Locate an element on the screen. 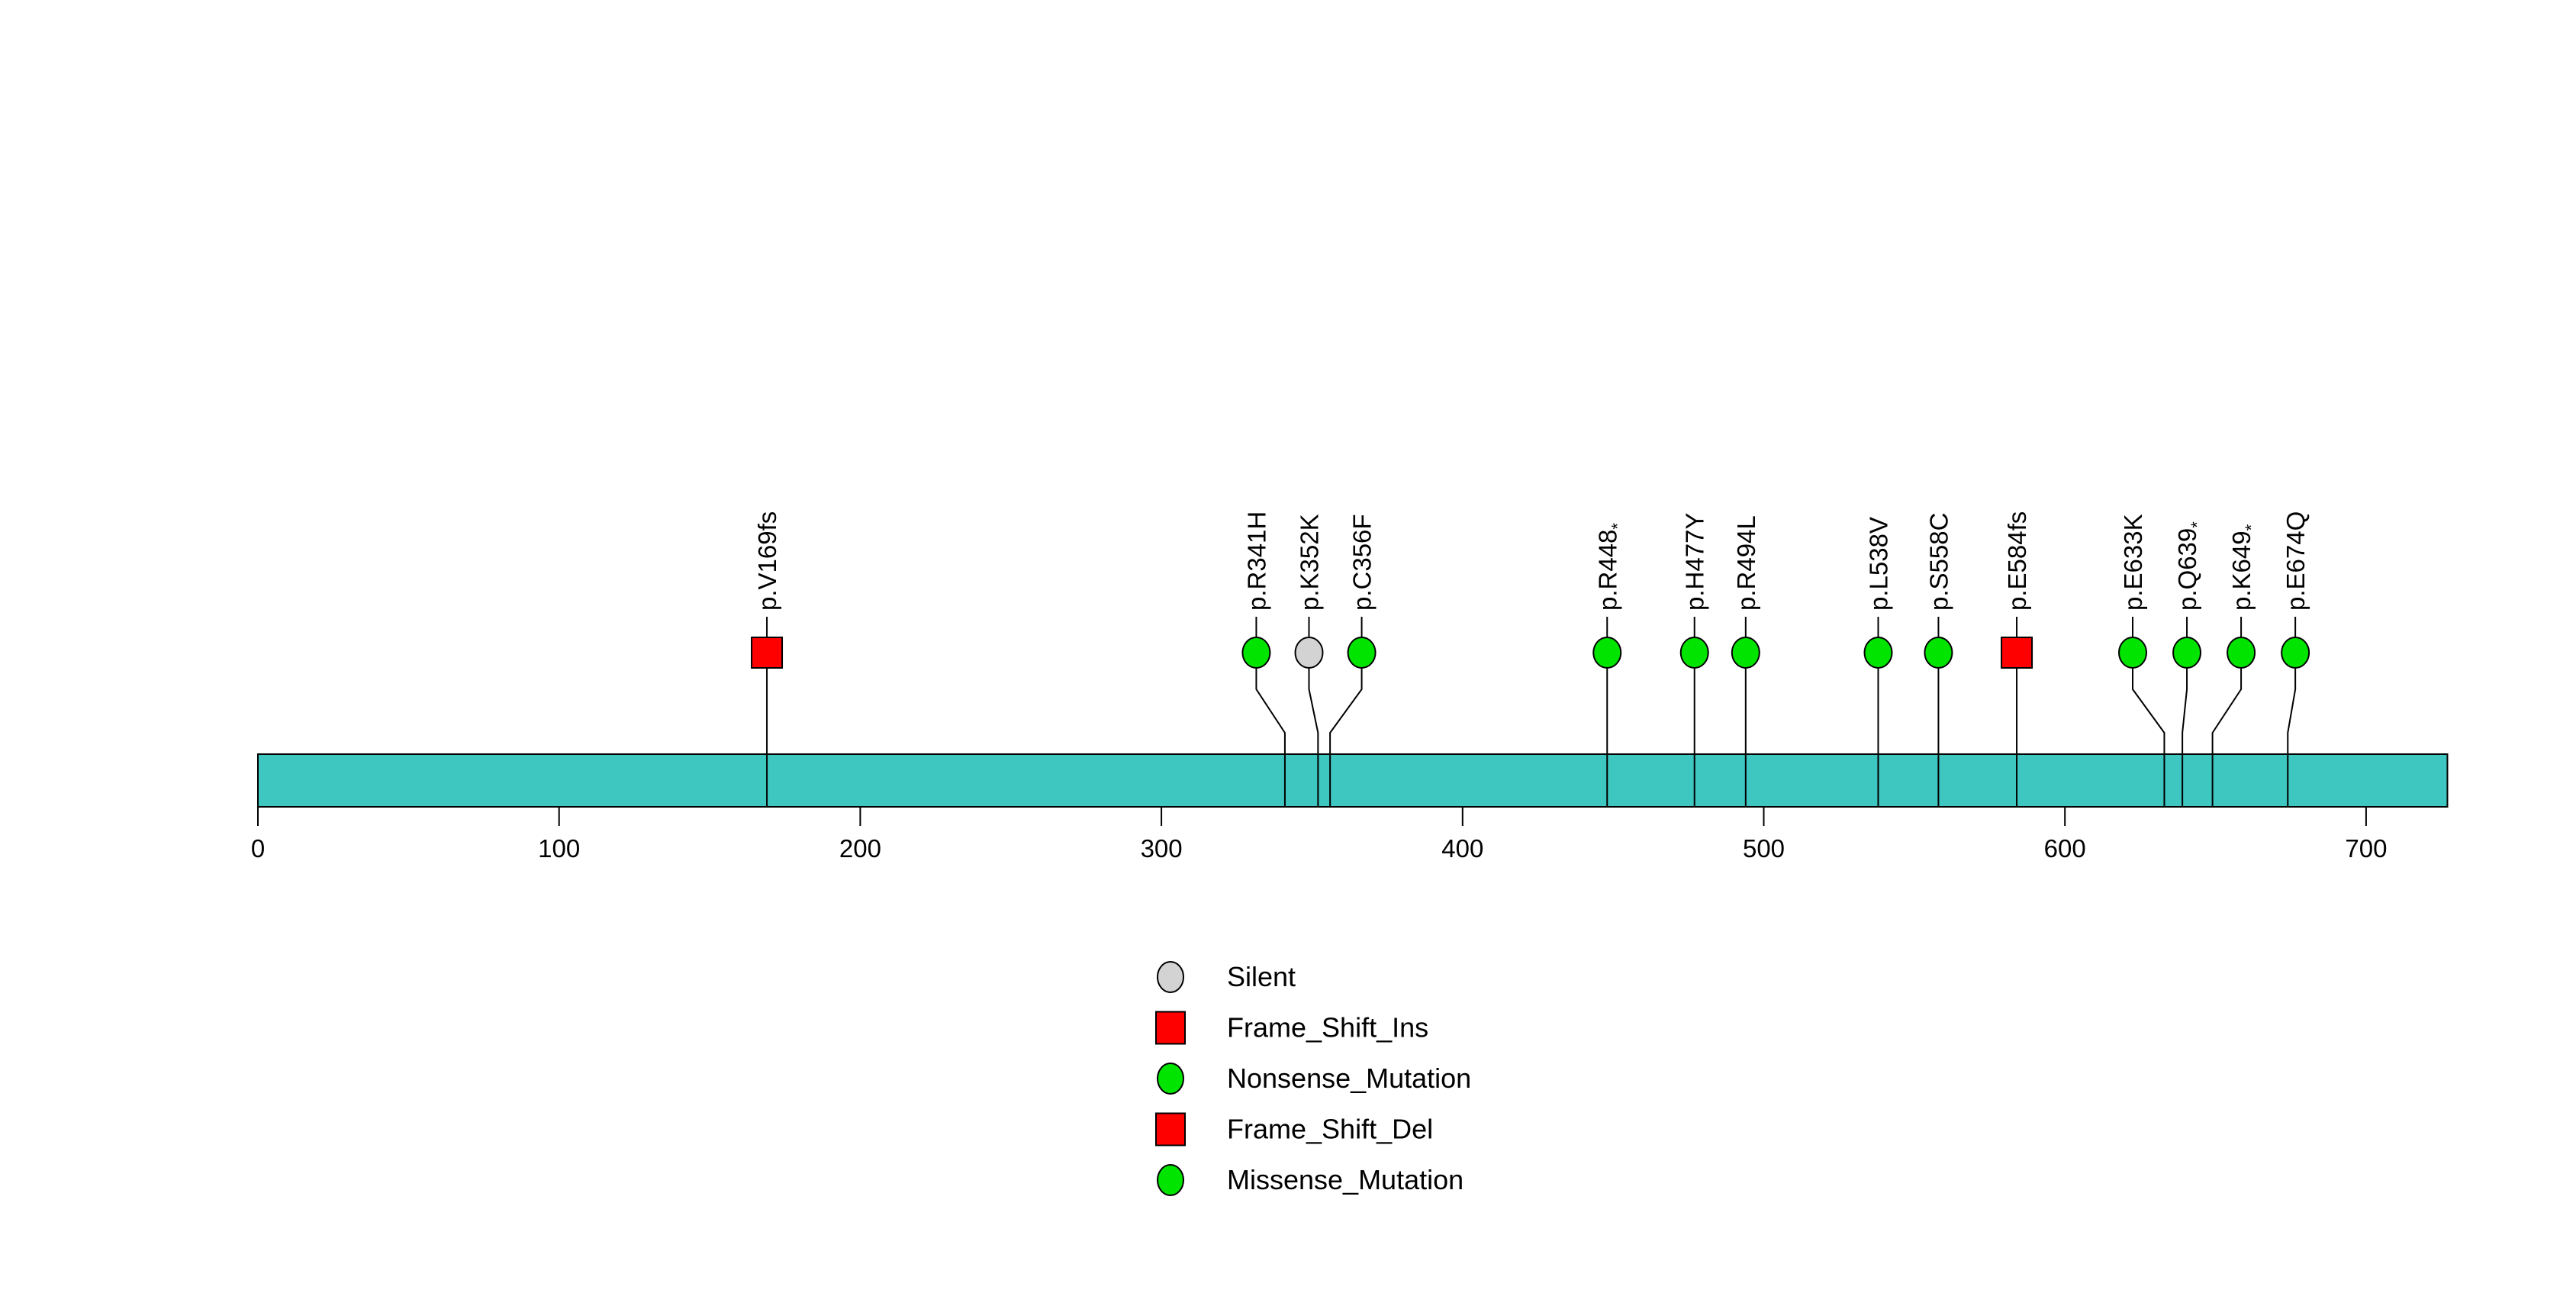  legend-item-frame_shift_del: Frame_Shift_Del is located at coordinates (1294, 1129).